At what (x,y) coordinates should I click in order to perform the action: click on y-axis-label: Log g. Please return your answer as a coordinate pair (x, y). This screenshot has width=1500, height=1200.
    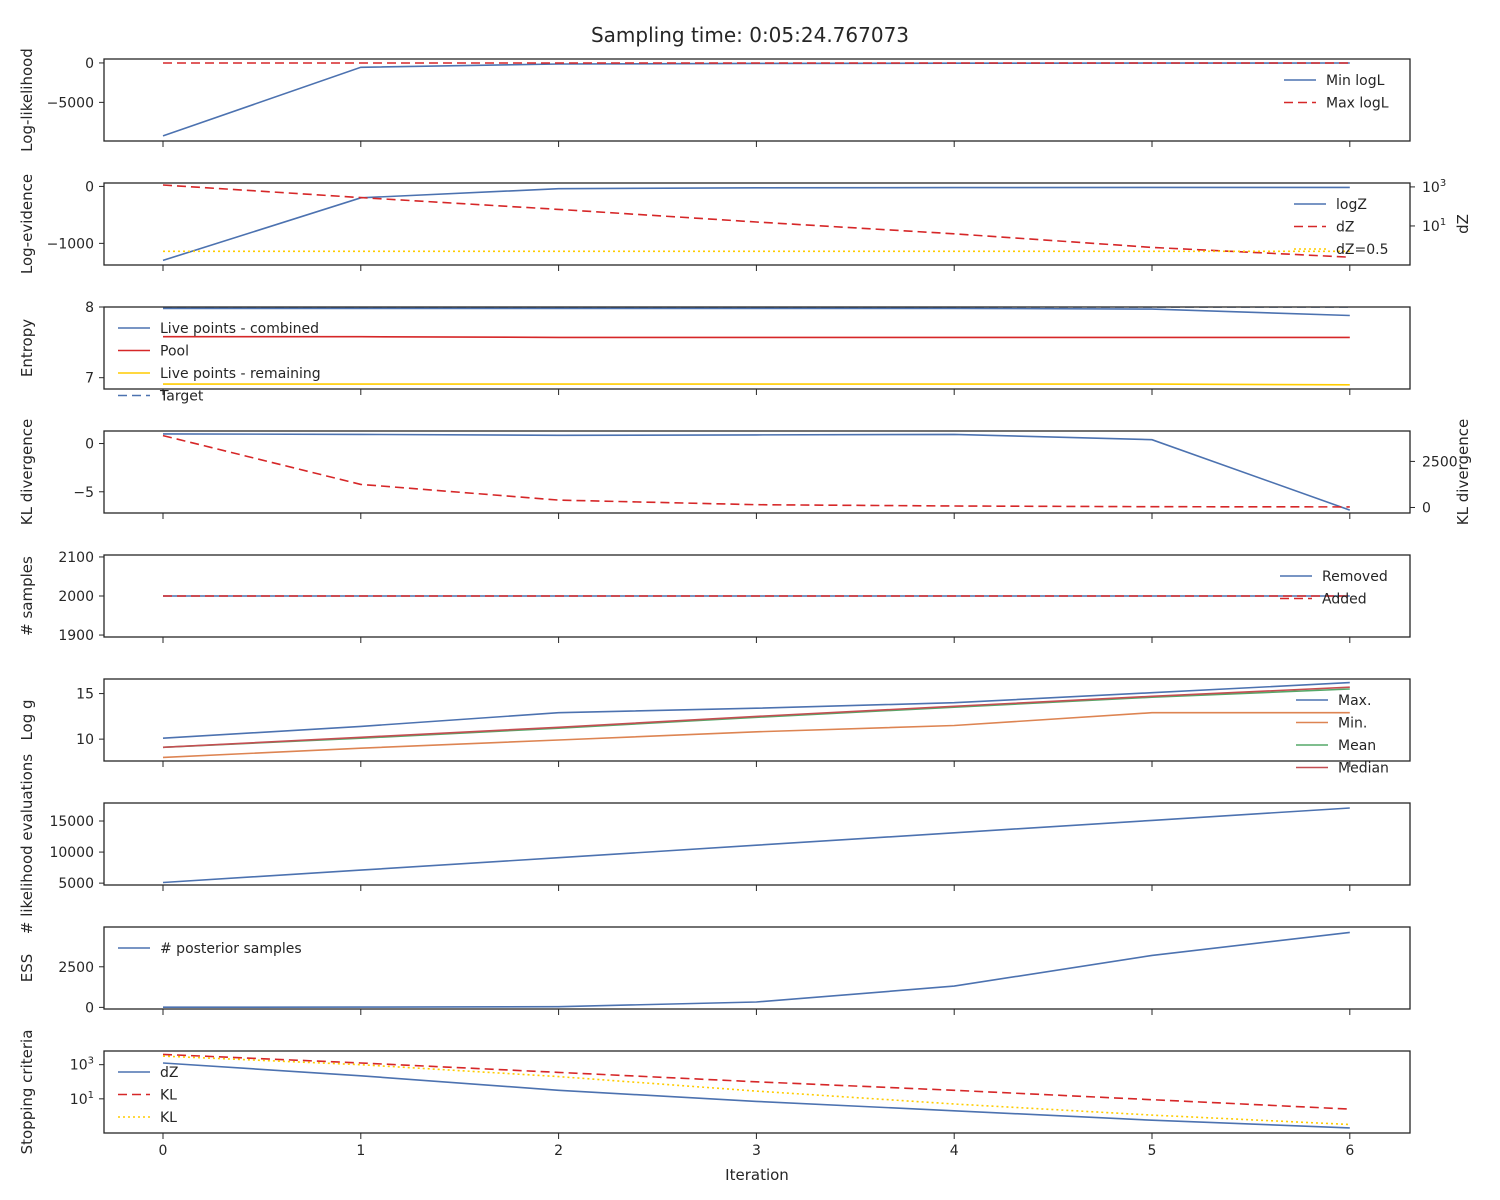
    Looking at the image, I should click on (27, 719).